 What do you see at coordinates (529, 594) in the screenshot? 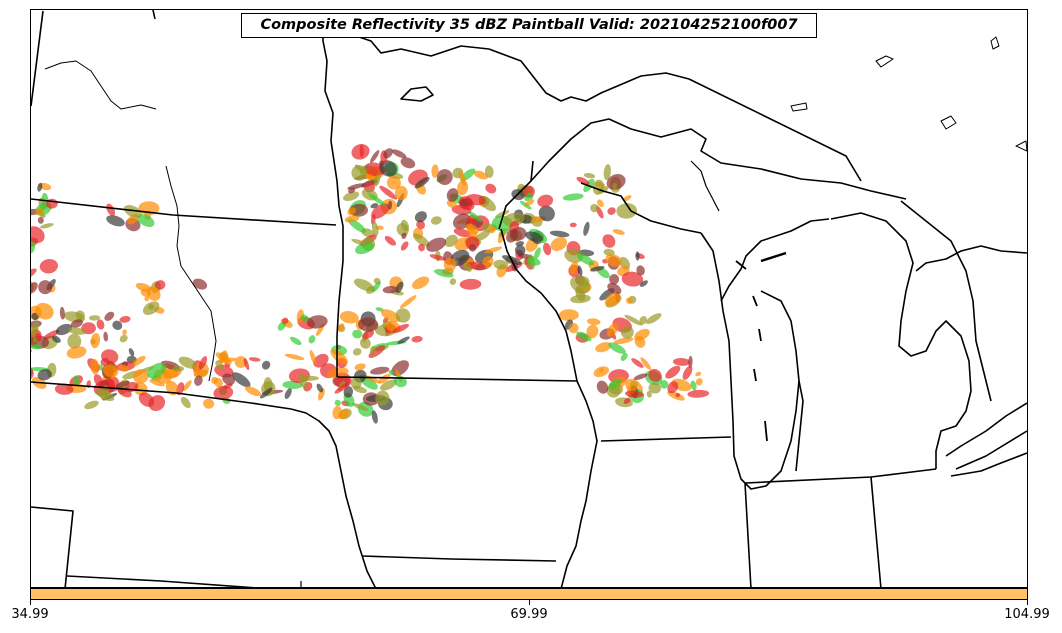
I see `colorbar` at bounding box center [529, 594].